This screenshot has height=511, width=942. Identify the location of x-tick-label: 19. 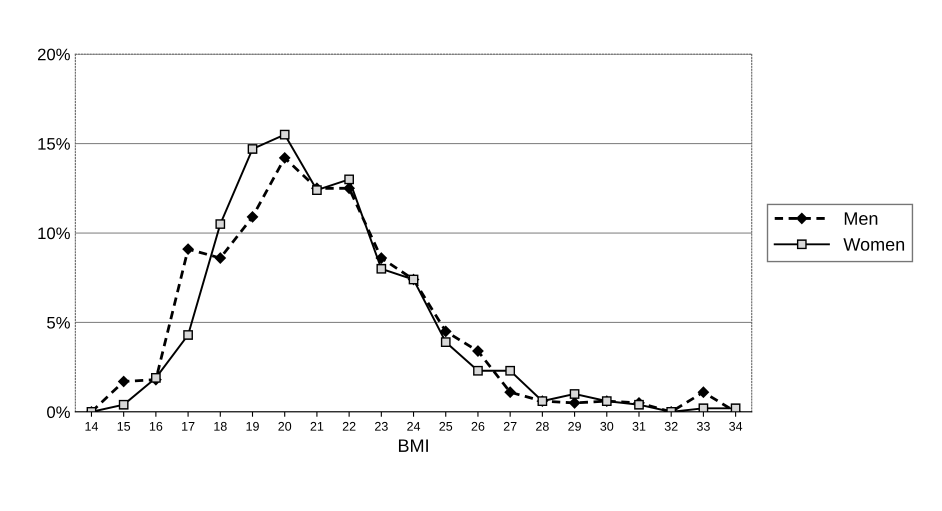
(252, 426).